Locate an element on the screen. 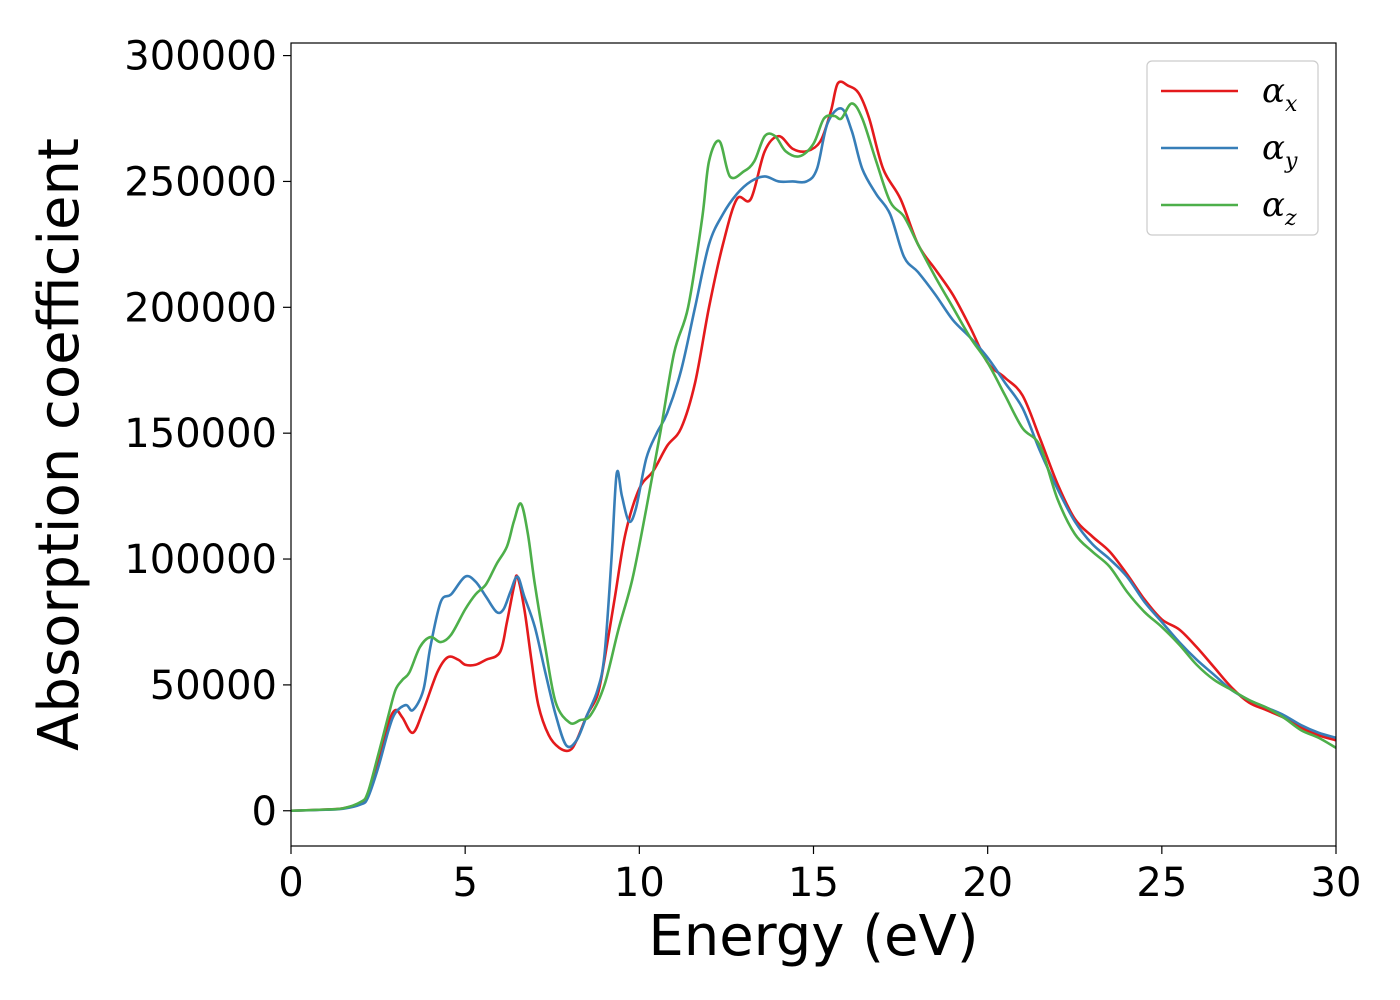 The width and height of the screenshot is (1400, 1000). y-tick-label: 150000 is located at coordinates (200, 434).